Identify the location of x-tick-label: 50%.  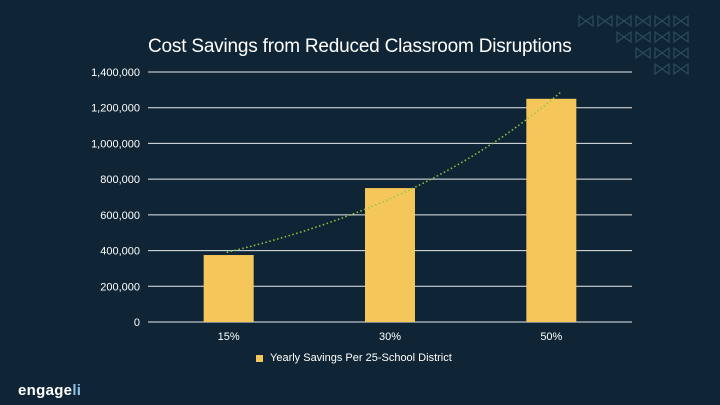
(551, 337).